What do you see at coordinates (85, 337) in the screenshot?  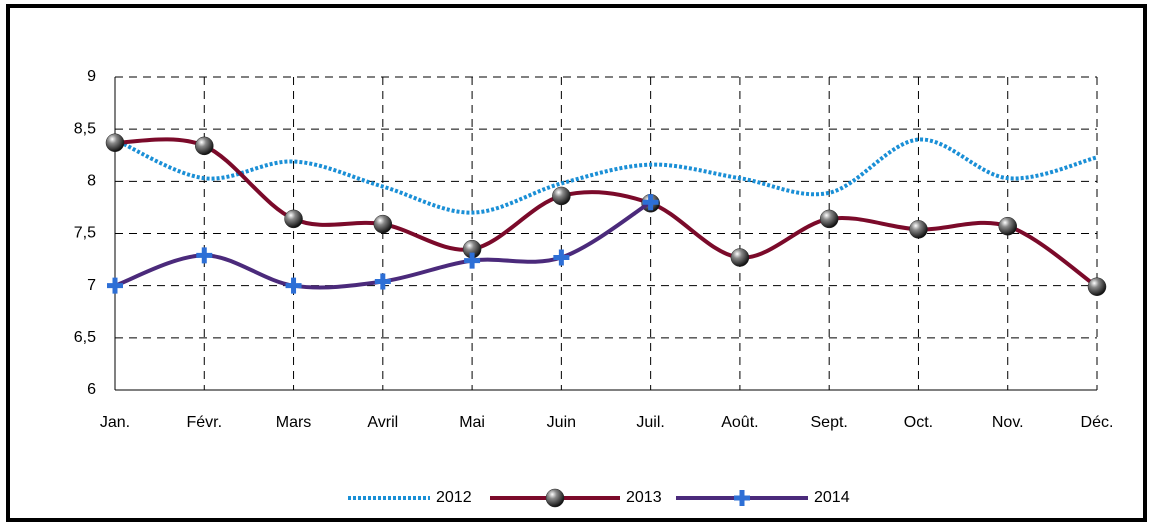 I see `y-tick-label: 6,5` at bounding box center [85, 337].